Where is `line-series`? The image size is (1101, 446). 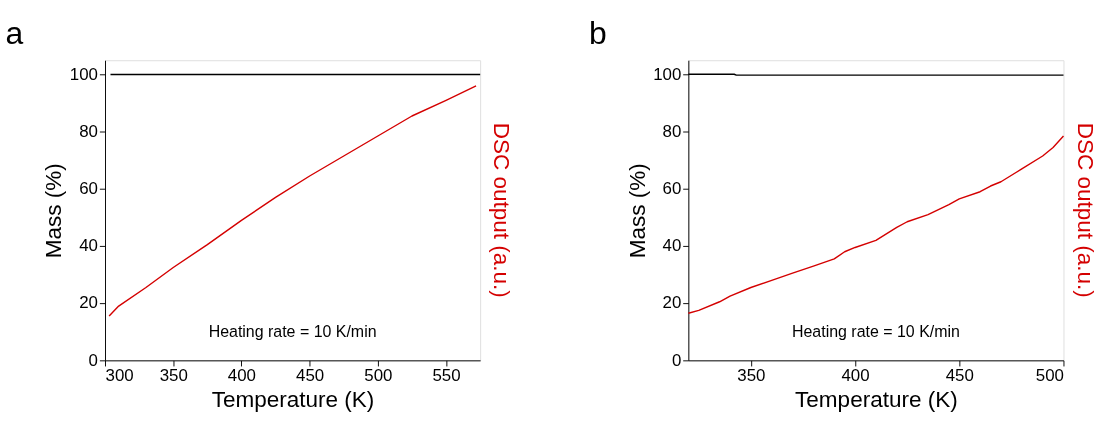
line-series is located at coordinates (876, 224).